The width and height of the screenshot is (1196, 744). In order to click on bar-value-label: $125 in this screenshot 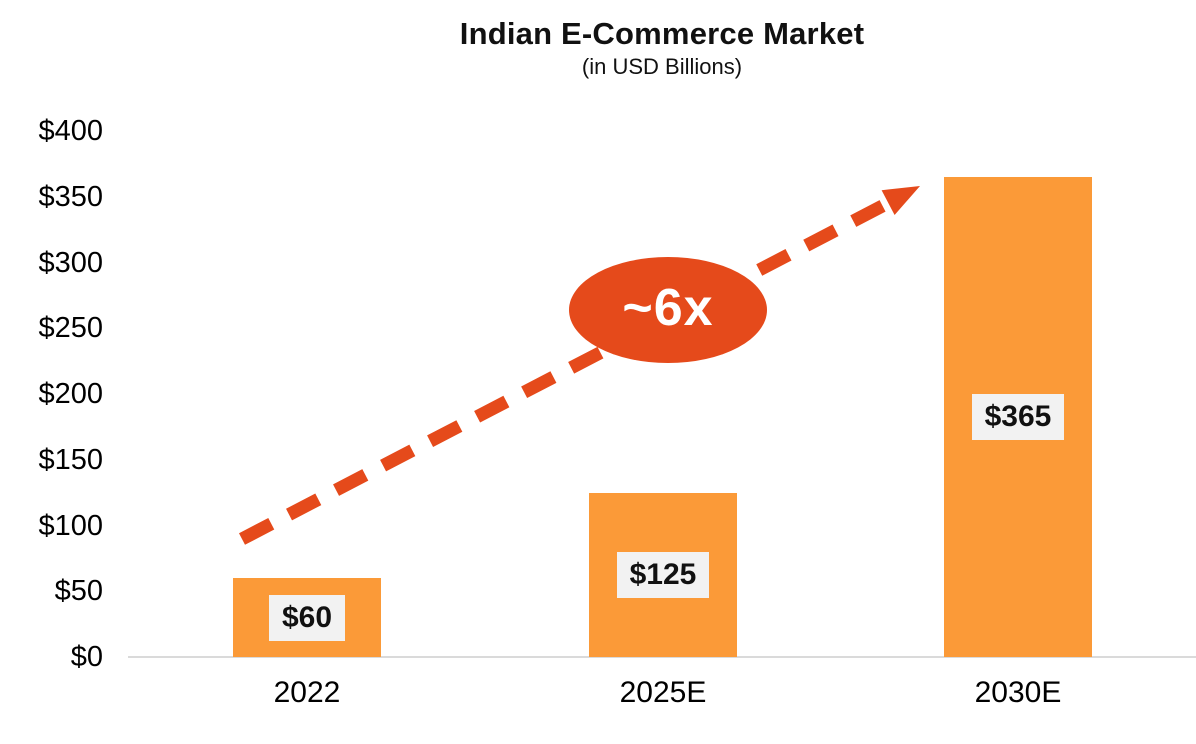, I will do `click(663, 574)`.